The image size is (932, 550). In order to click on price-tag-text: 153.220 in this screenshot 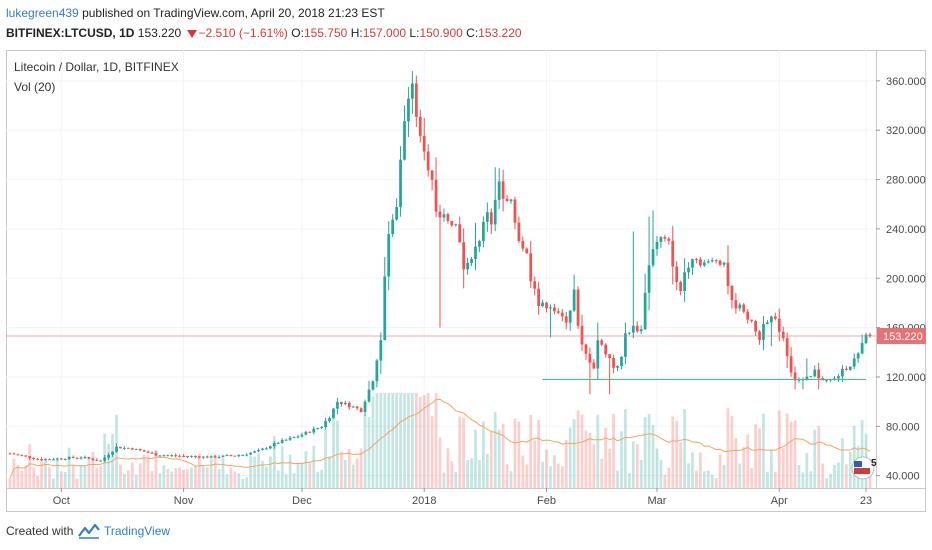, I will do `click(903, 337)`.